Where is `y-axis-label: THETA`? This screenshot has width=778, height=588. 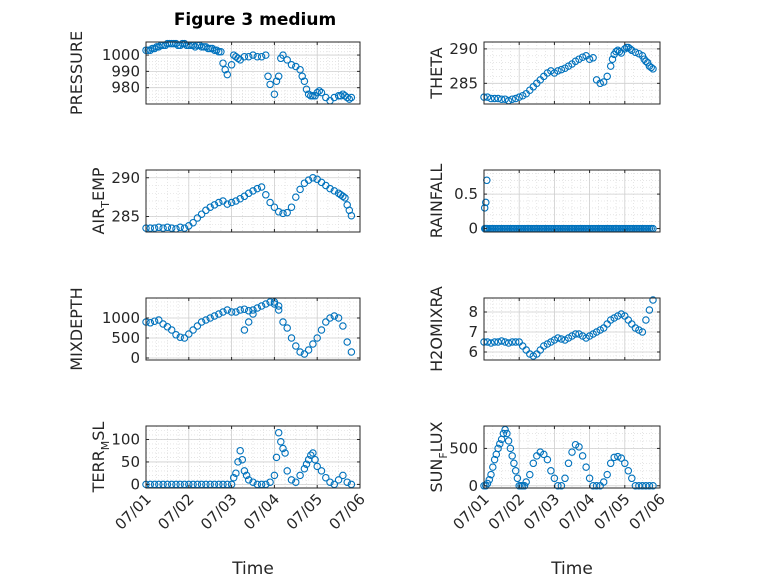 y-axis-label: THETA is located at coordinates (436, 73).